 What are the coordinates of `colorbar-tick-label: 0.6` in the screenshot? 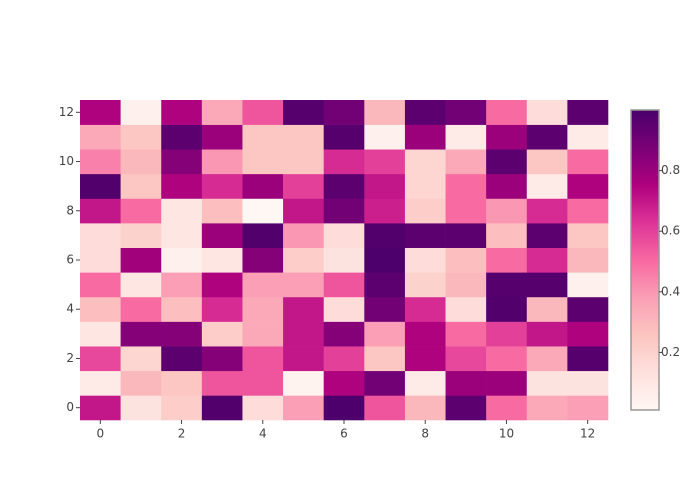 It's located at (670, 231).